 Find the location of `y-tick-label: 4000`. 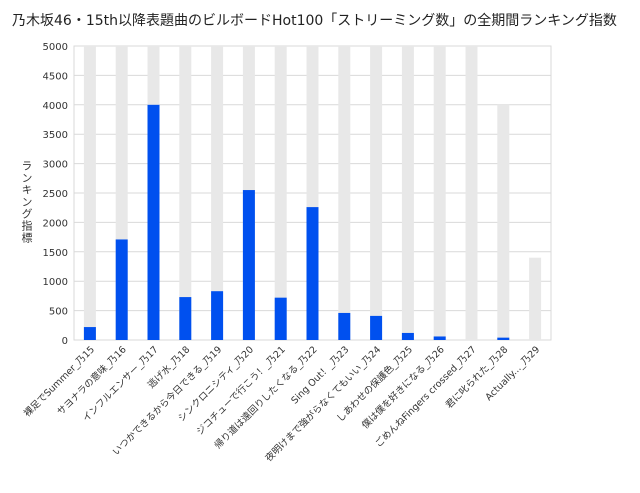

y-tick-label: 4000 is located at coordinates (55, 106).